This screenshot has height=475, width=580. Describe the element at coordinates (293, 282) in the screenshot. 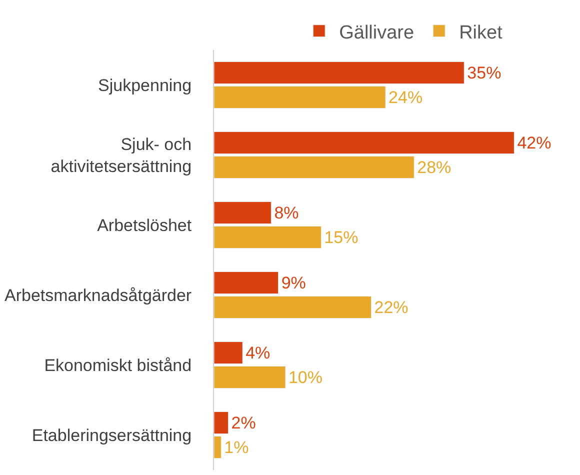

I see `data-label: 9%` at that location.